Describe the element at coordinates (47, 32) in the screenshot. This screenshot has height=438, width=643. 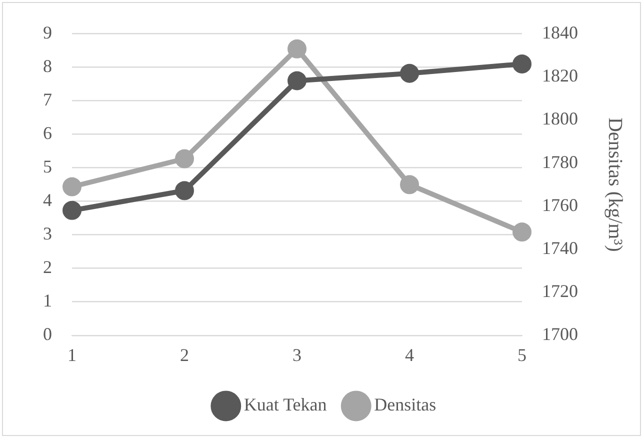
I see `y-tick-label: 9` at that location.